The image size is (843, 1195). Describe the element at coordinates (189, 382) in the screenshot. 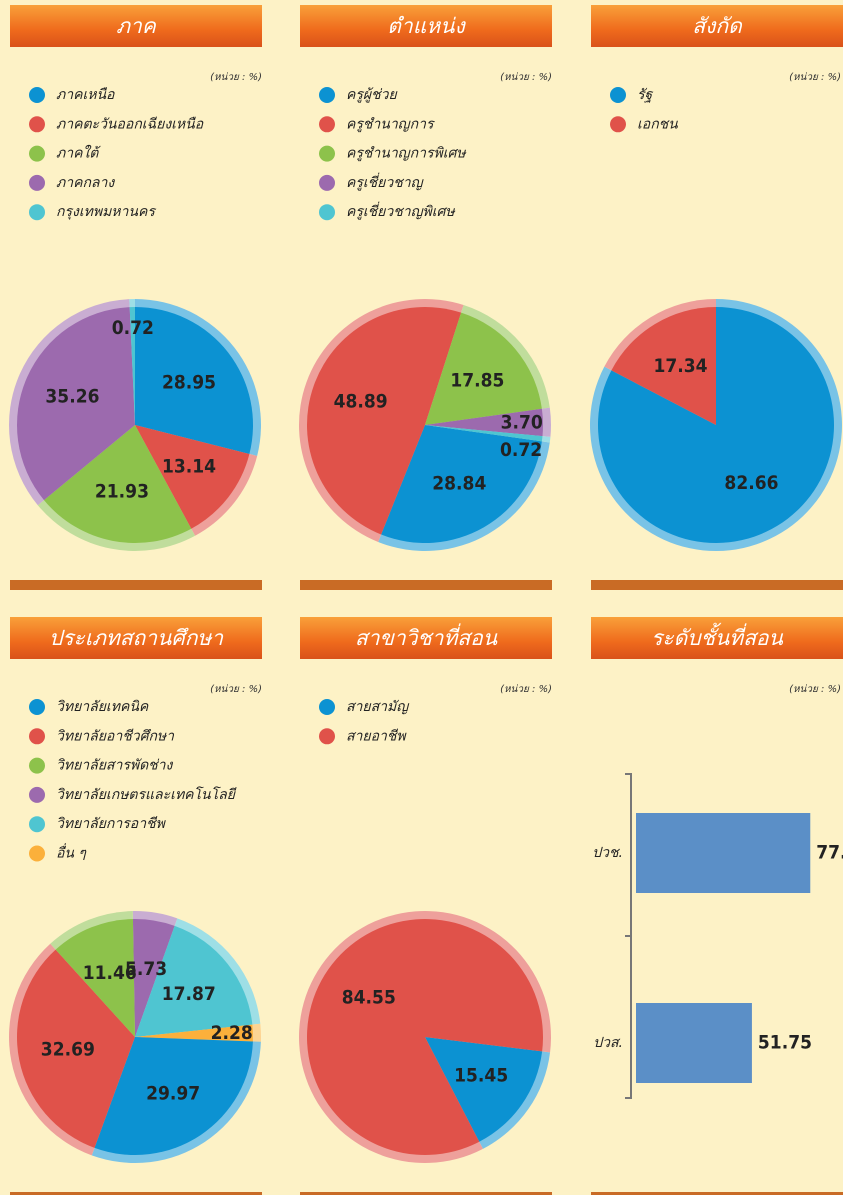

I see `data-label: 28.95` at that location.